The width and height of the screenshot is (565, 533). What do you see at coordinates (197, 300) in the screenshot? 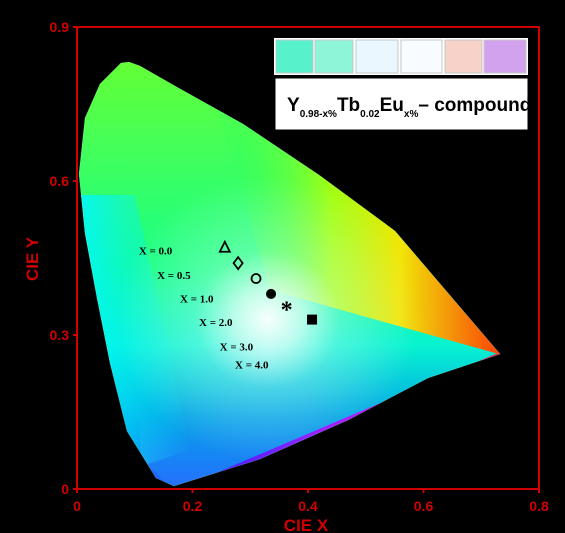
I see `point-label-2: X = 1.0` at bounding box center [197, 300].